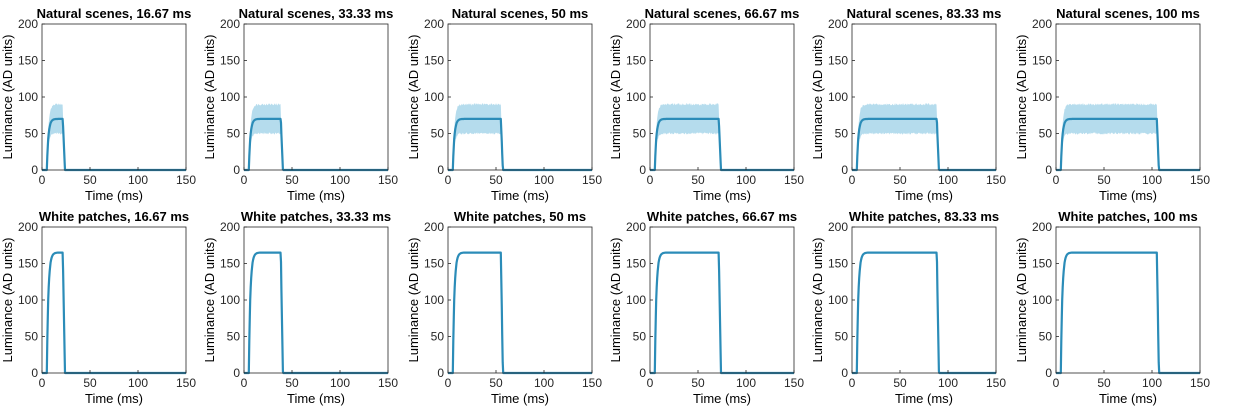 This screenshot has height=415, width=1233. I want to click on chart-title: White patches, 100 ms, so click(1127, 216).